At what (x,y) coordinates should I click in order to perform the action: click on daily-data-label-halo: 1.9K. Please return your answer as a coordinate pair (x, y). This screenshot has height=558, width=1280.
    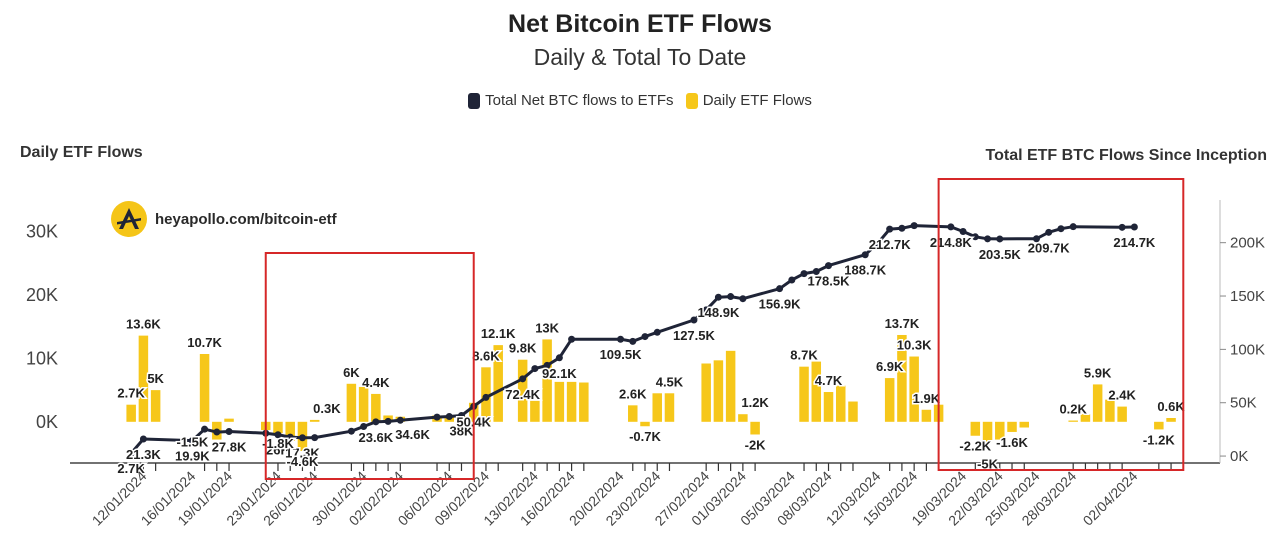
    Looking at the image, I should click on (927, 398).